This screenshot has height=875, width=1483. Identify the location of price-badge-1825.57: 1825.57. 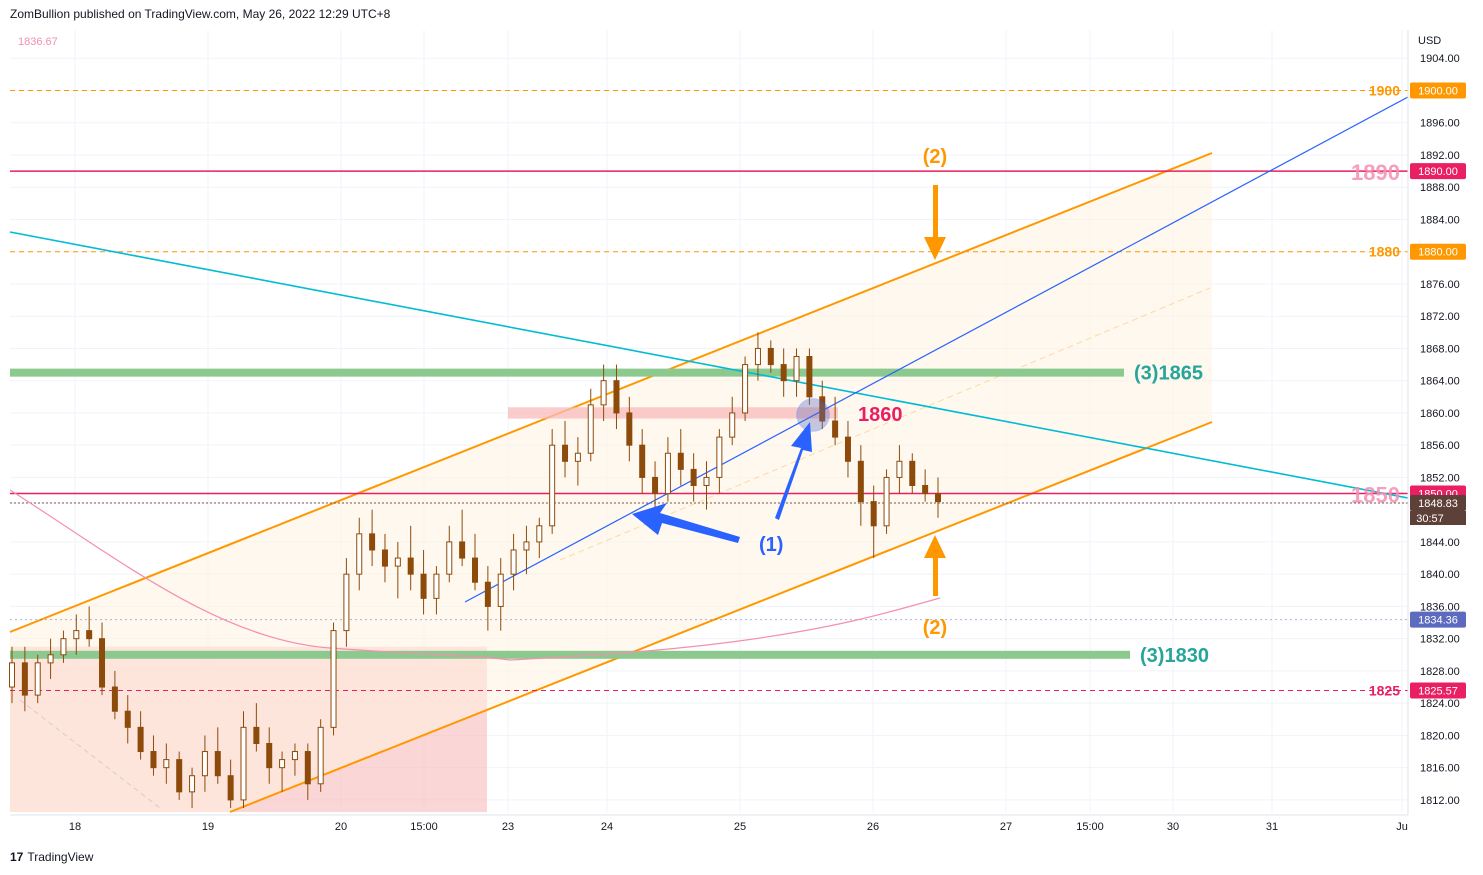
(1438, 690).